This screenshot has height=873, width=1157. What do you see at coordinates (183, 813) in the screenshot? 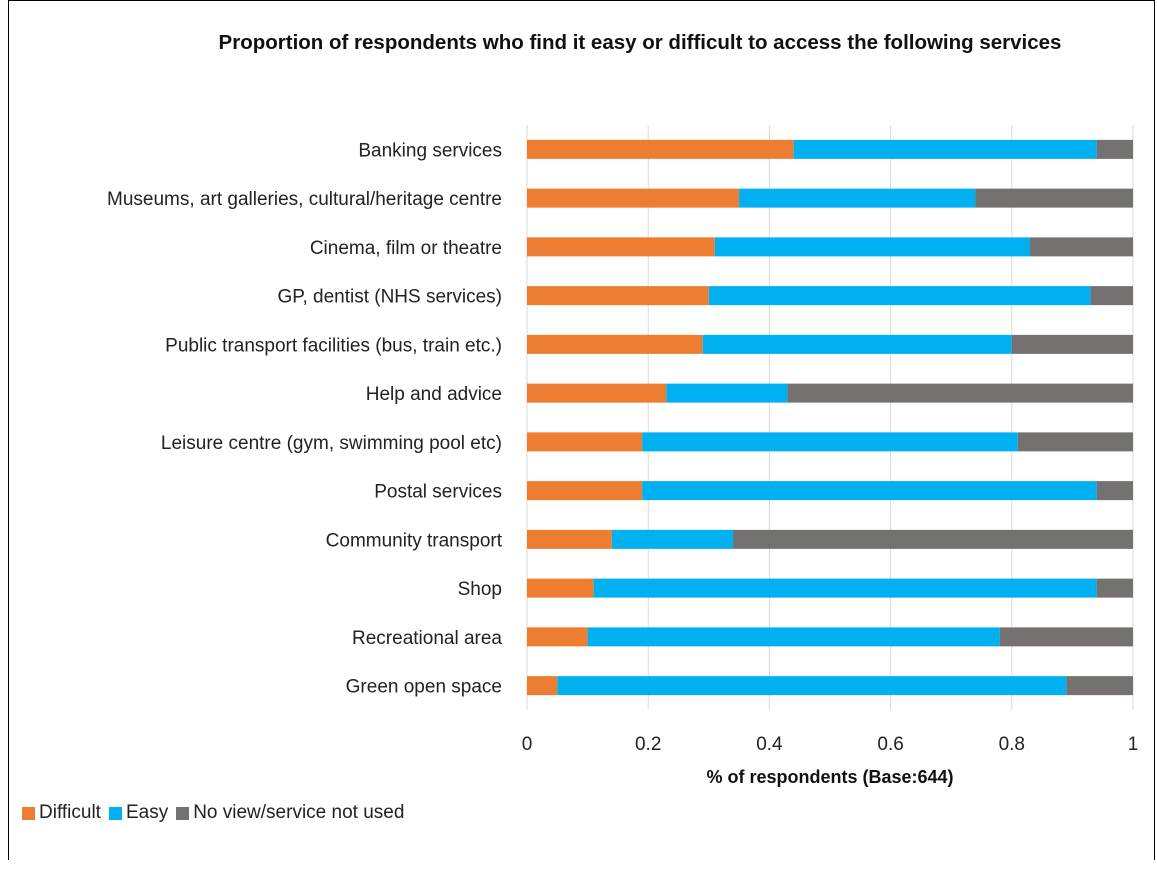
I see `legend-swatch-no-view` at bounding box center [183, 813].